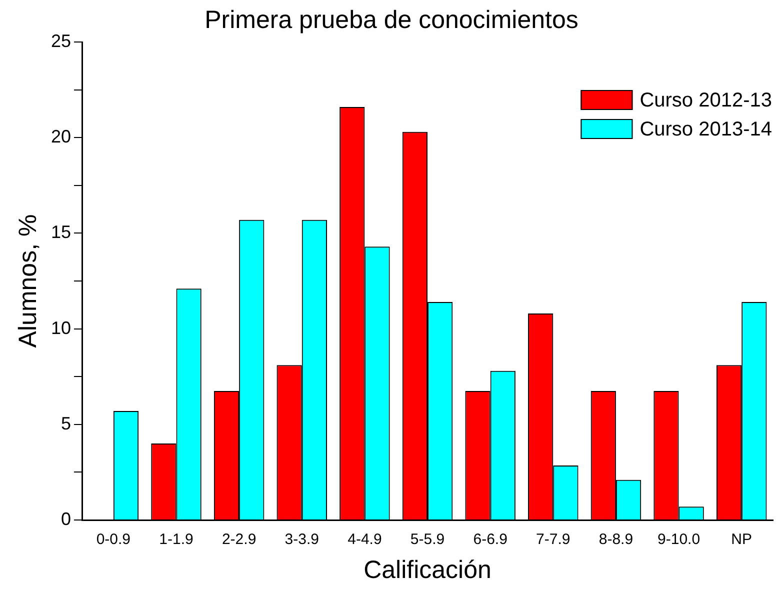 This screenshot has width=781, height=596. I want to click on x-tick-label: 5-5.9, so click(427, 539).